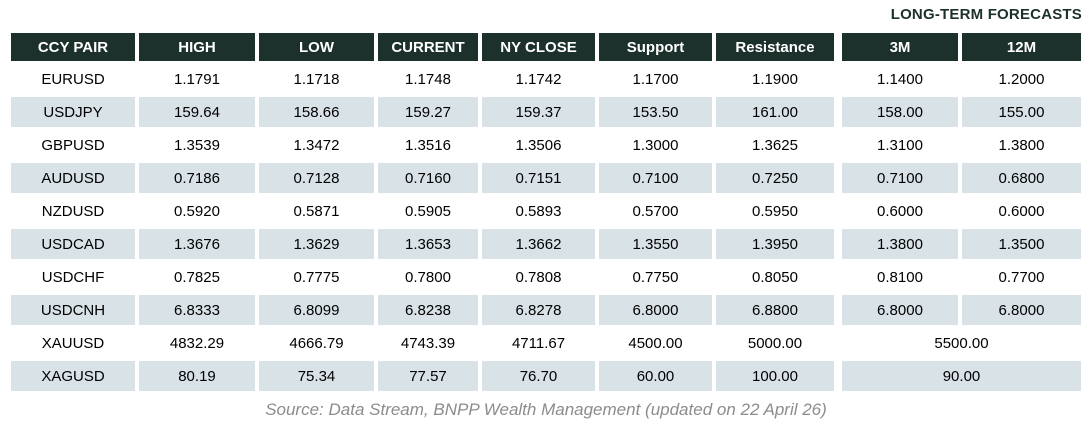  I want to click on column-header-support: Support, so click(655, 47).